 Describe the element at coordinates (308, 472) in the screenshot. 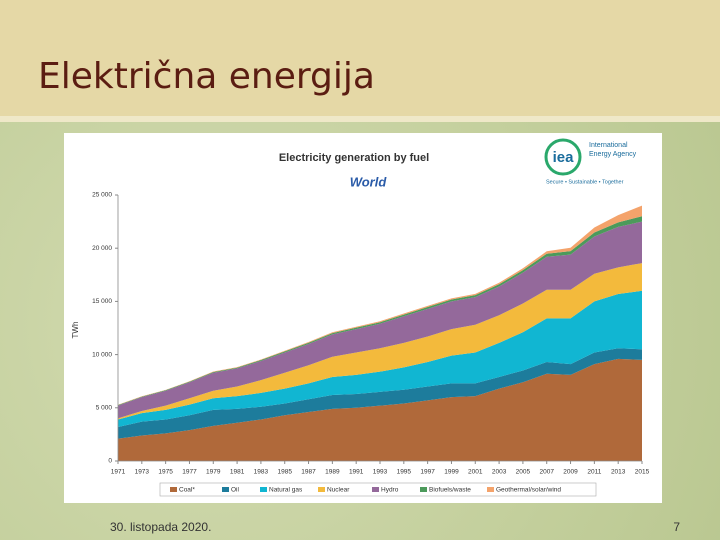

I see `x-tick-label: 1987` at that location.